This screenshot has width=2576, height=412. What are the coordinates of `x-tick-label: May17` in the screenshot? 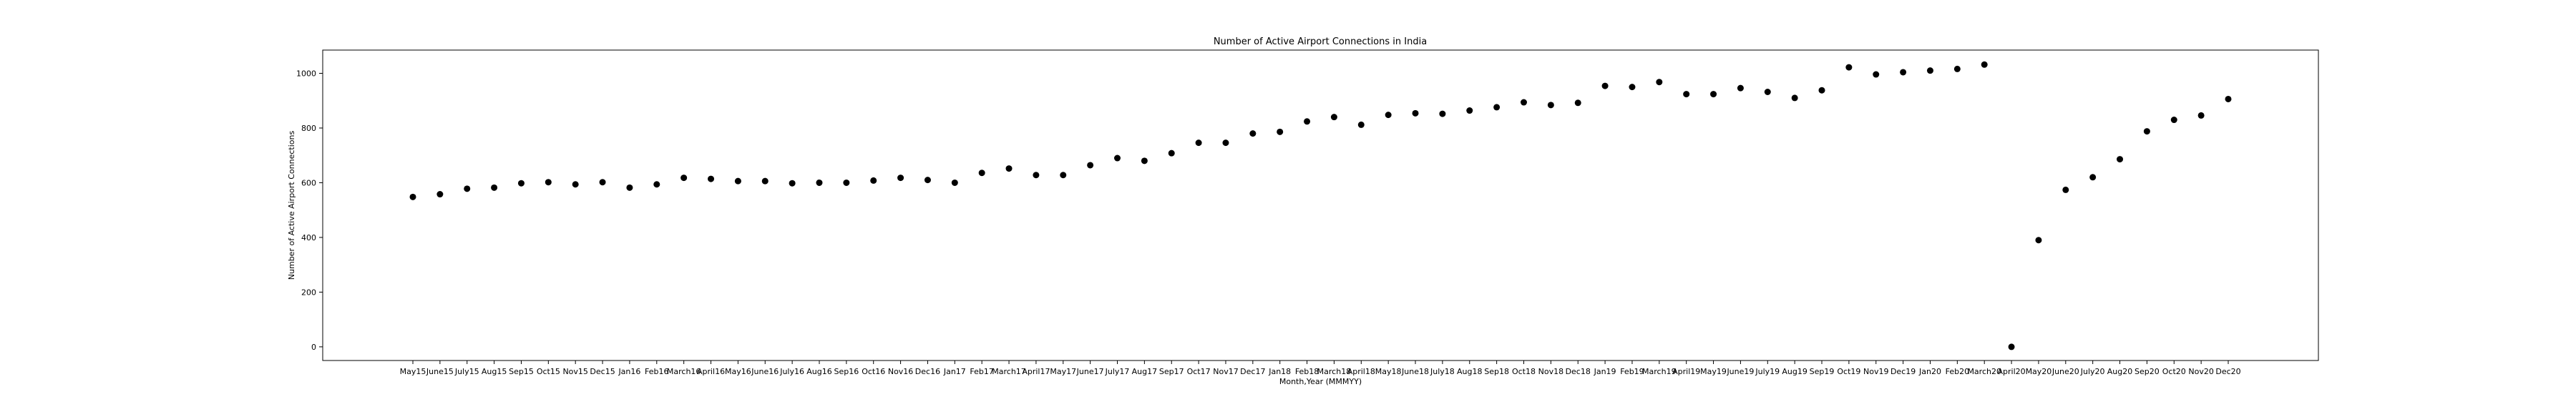 It's located at (1063, 371).